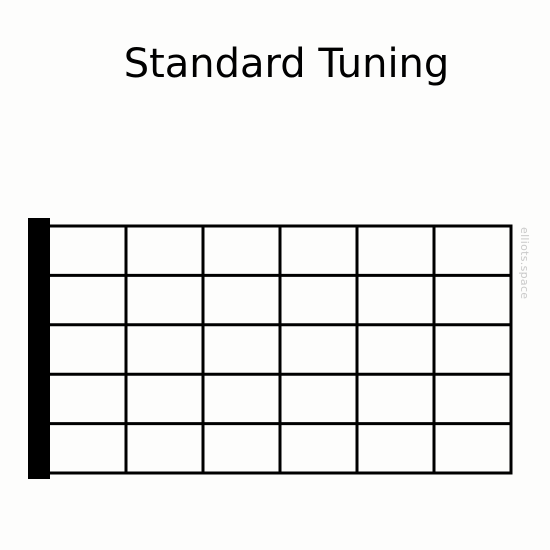 The image size is (550, 550). Describe the element at coordinates (39, 348) in the screenshot. I see `nut` at that location.